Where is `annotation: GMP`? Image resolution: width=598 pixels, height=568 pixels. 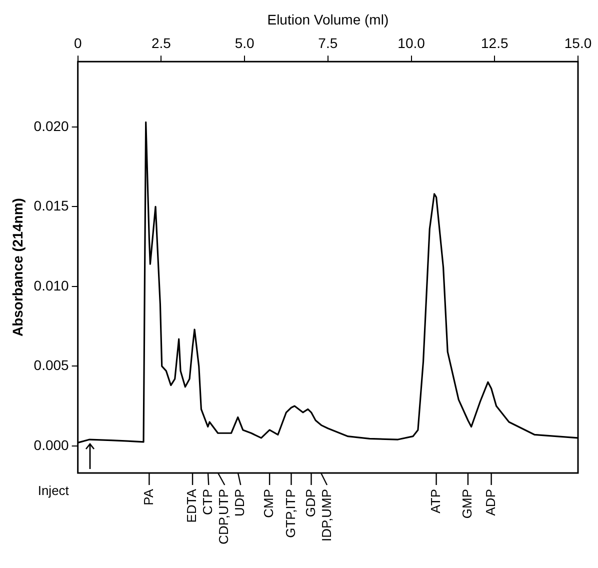
annotation: GMP is located at coordinates (467, 504).